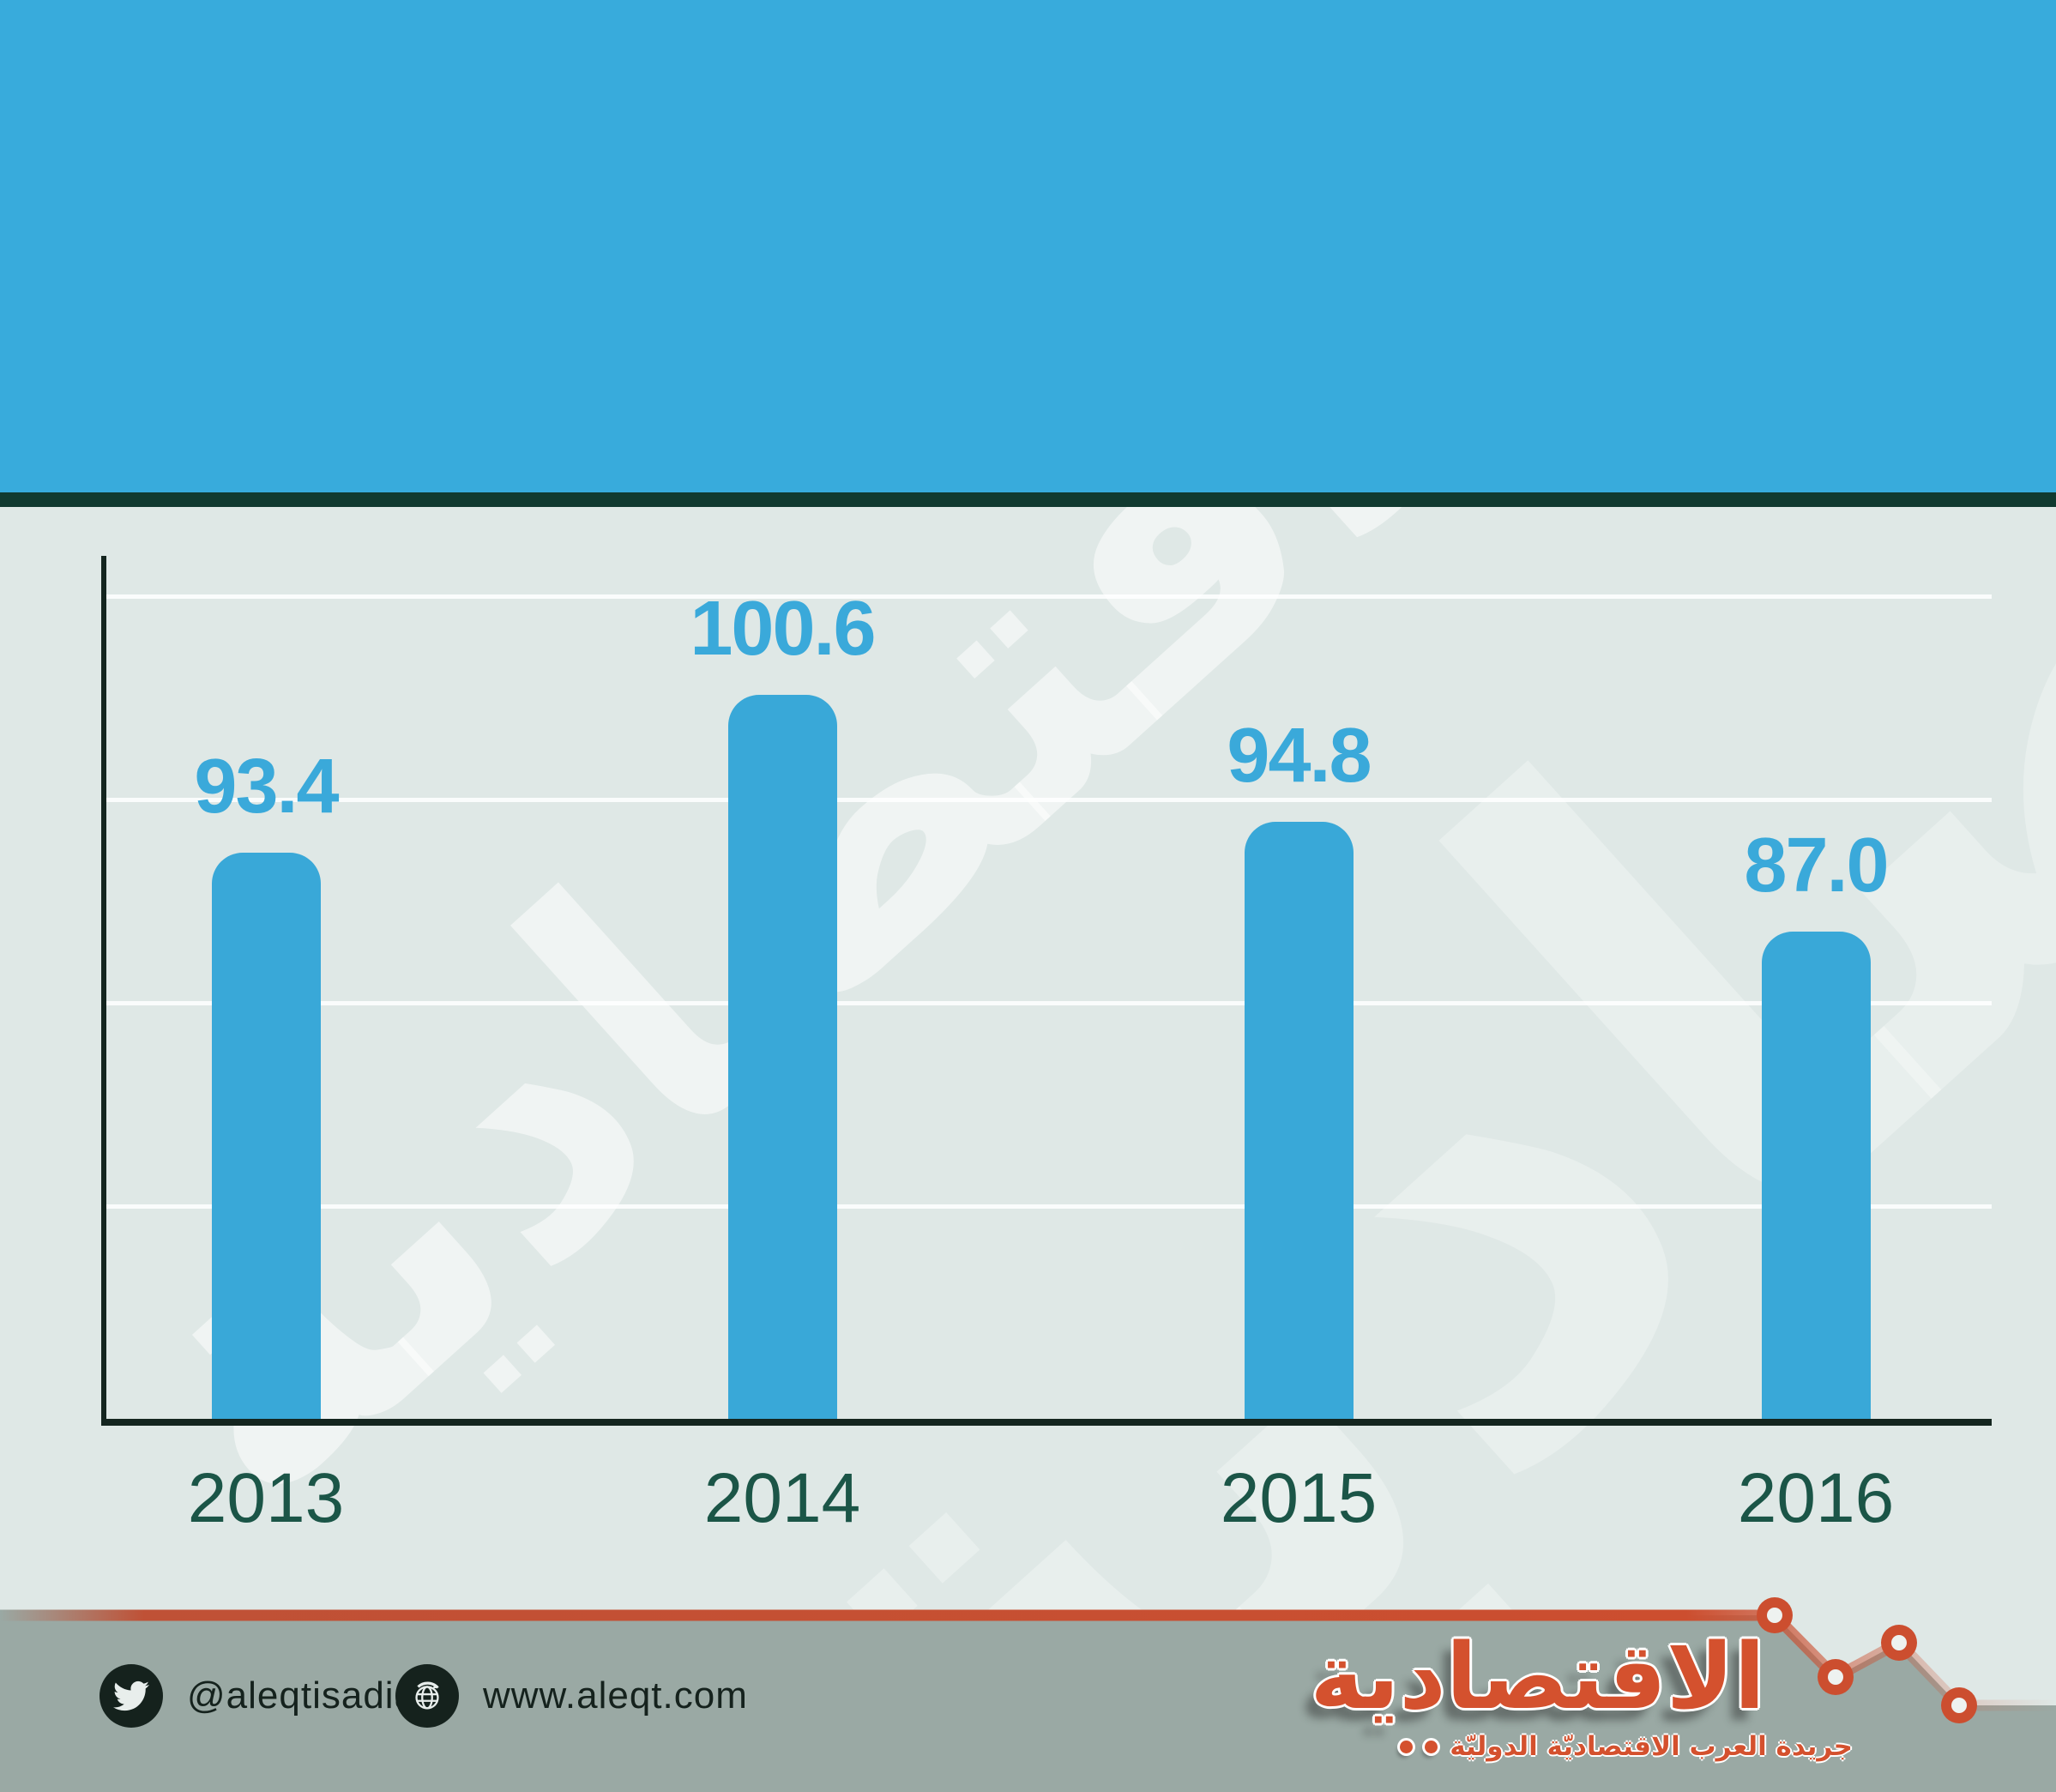  What do you see at coordinates (782, 1498) in the screenshot?
I see `category-label-2014: 2014` at bounding box center [782, 1498].